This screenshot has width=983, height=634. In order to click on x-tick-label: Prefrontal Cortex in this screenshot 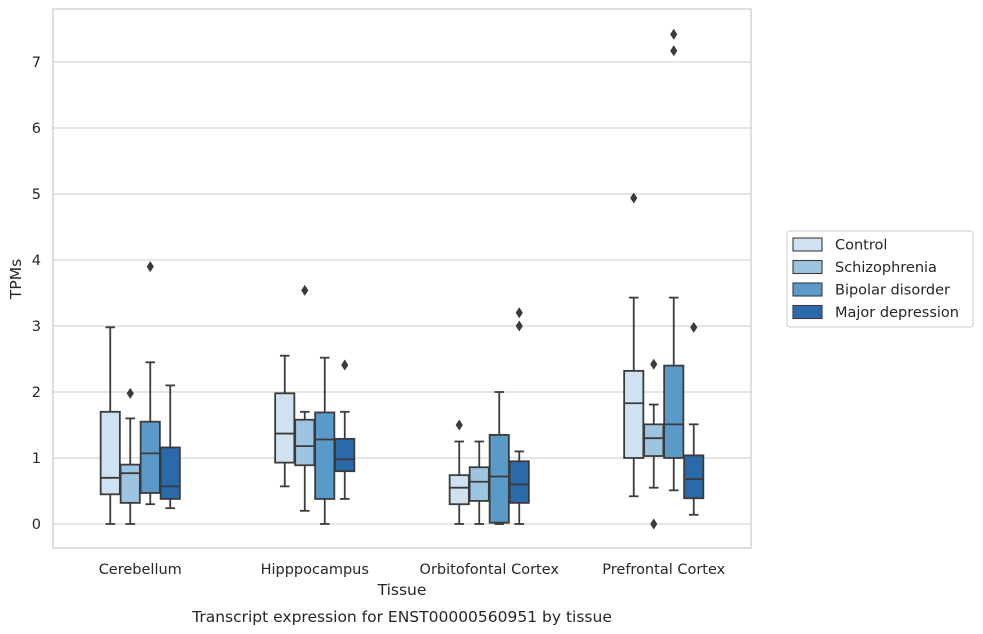, I will do `click(663, 570)`.